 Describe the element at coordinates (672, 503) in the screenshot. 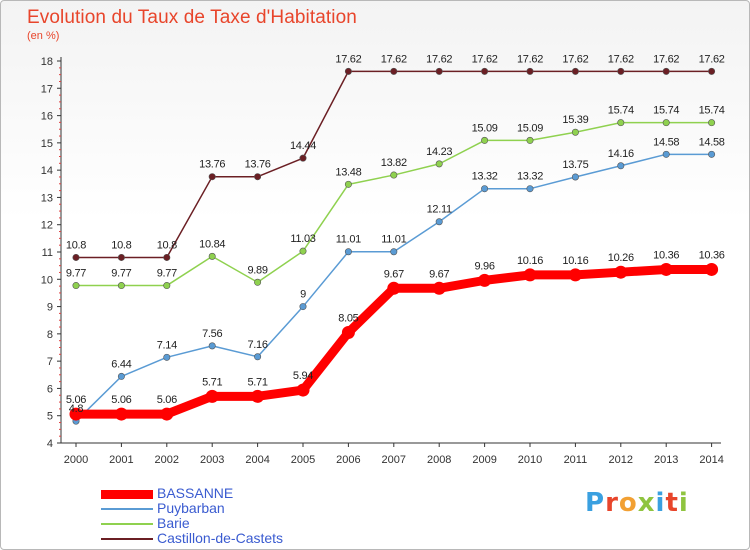

I see `logo-letter: t` at that location.